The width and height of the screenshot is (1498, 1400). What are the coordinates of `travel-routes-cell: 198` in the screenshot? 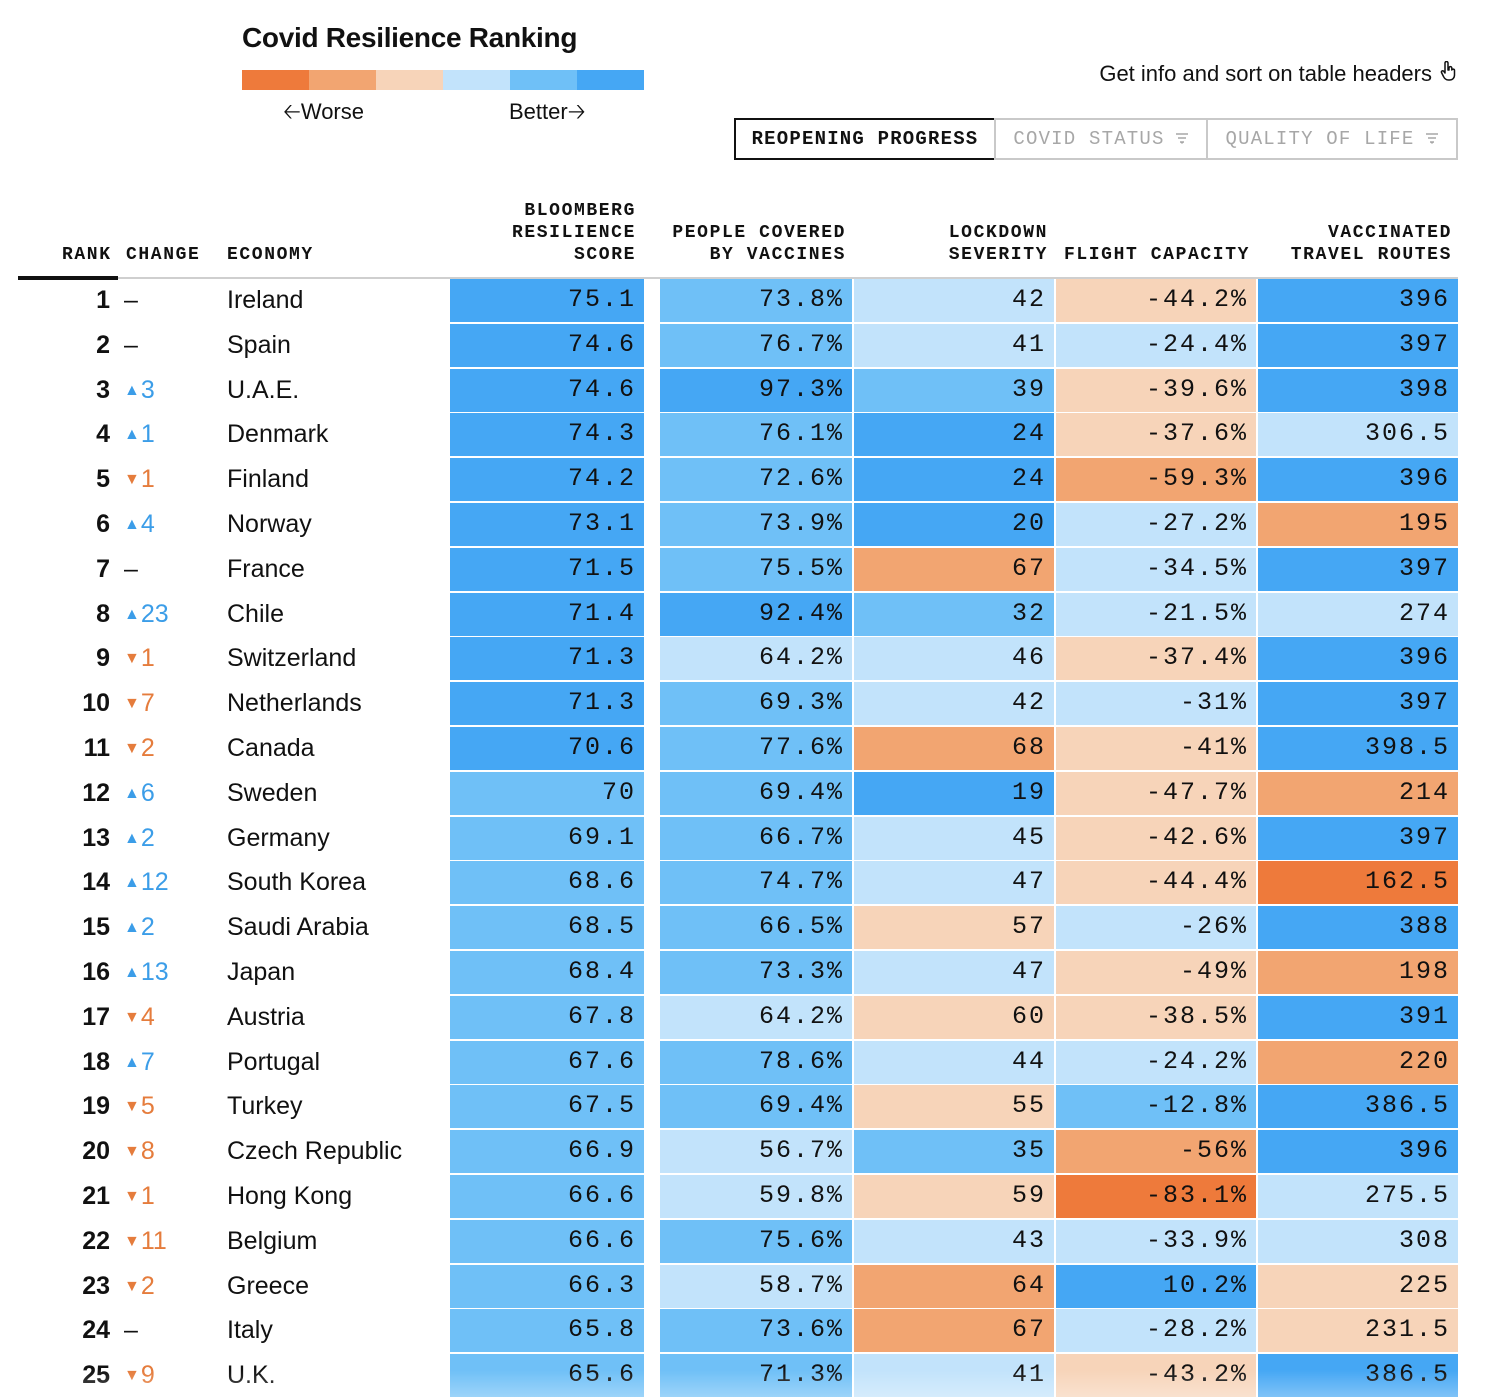 It's located at (1358, 972).